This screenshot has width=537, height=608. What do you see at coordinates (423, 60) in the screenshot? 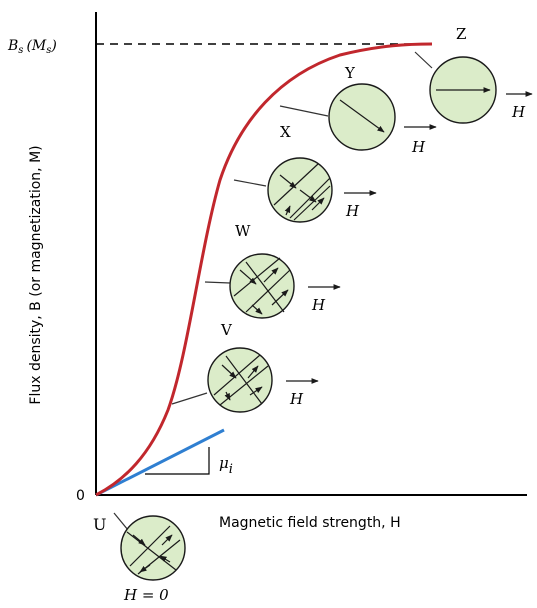
I see `leader-z` at bounding box center [423, 60].